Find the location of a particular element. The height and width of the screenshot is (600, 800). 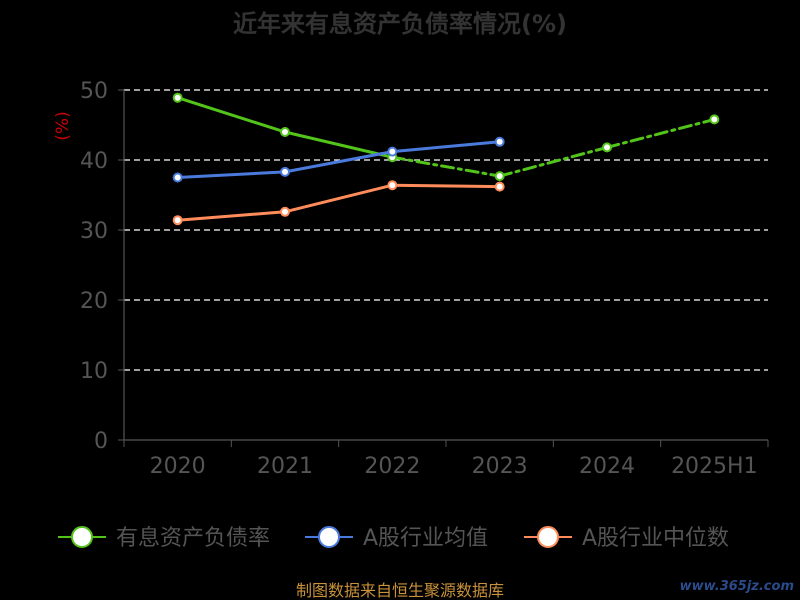

x-tick-label: 2020 is located at coordinates (178, 466).